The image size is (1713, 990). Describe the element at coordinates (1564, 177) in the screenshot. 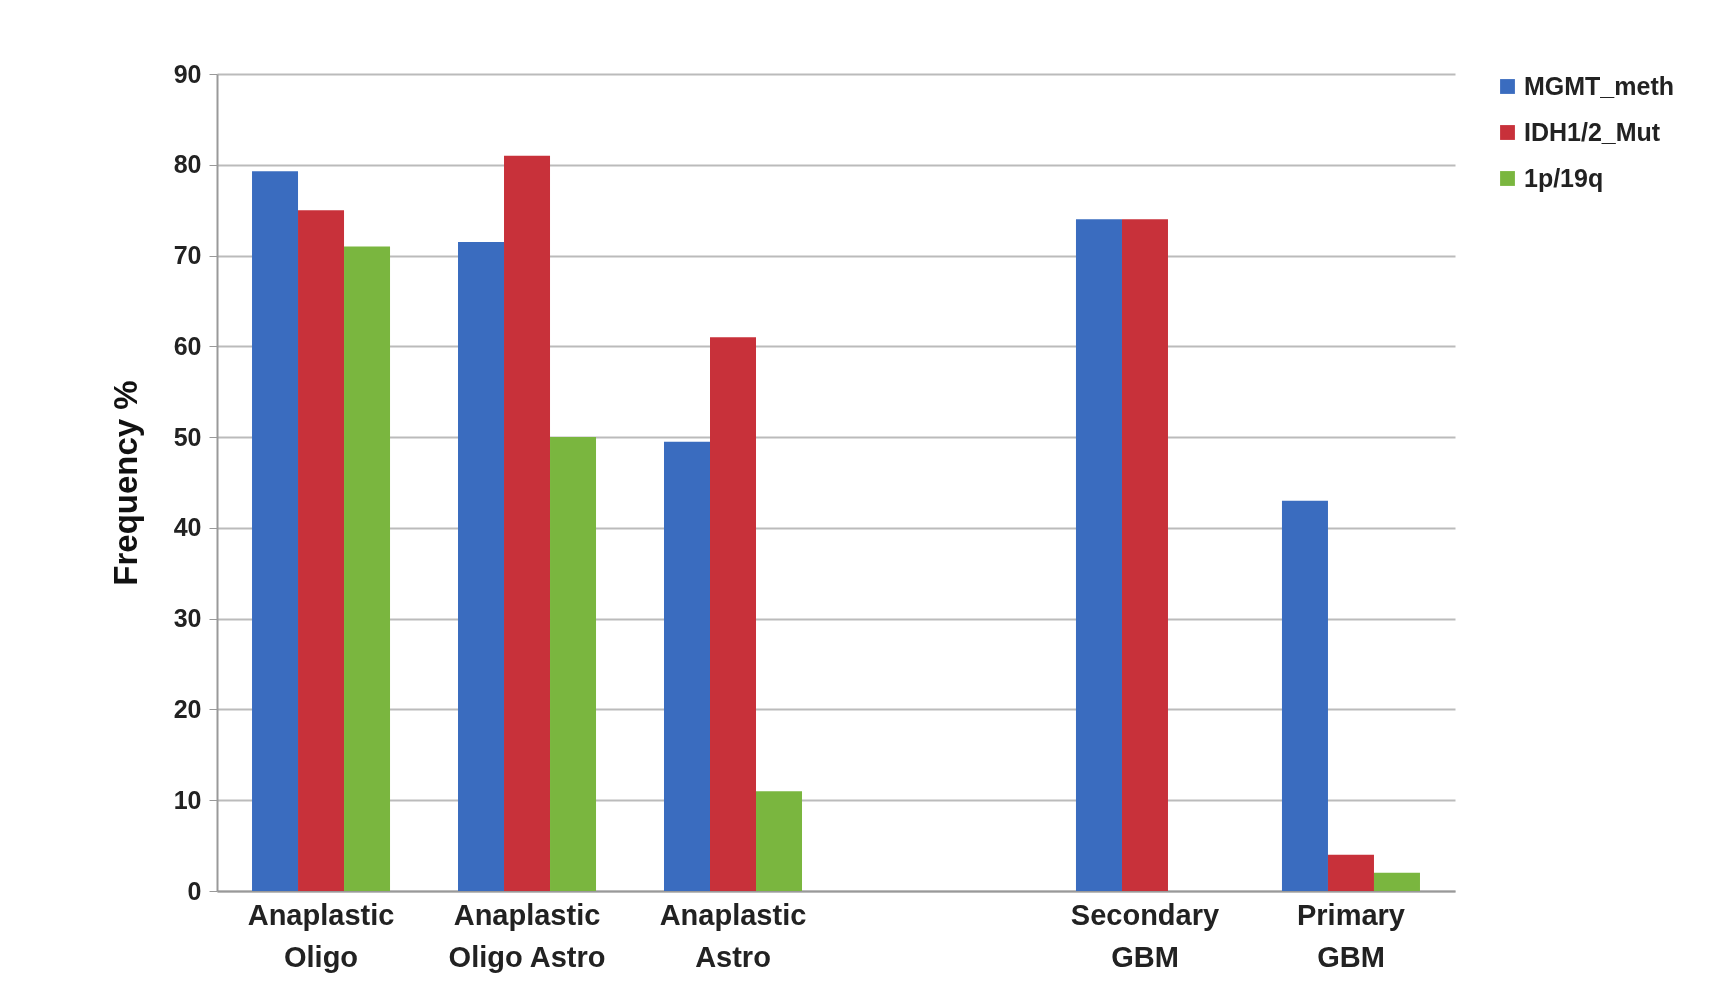

I see `legend-label: 1p/19q` at that location.